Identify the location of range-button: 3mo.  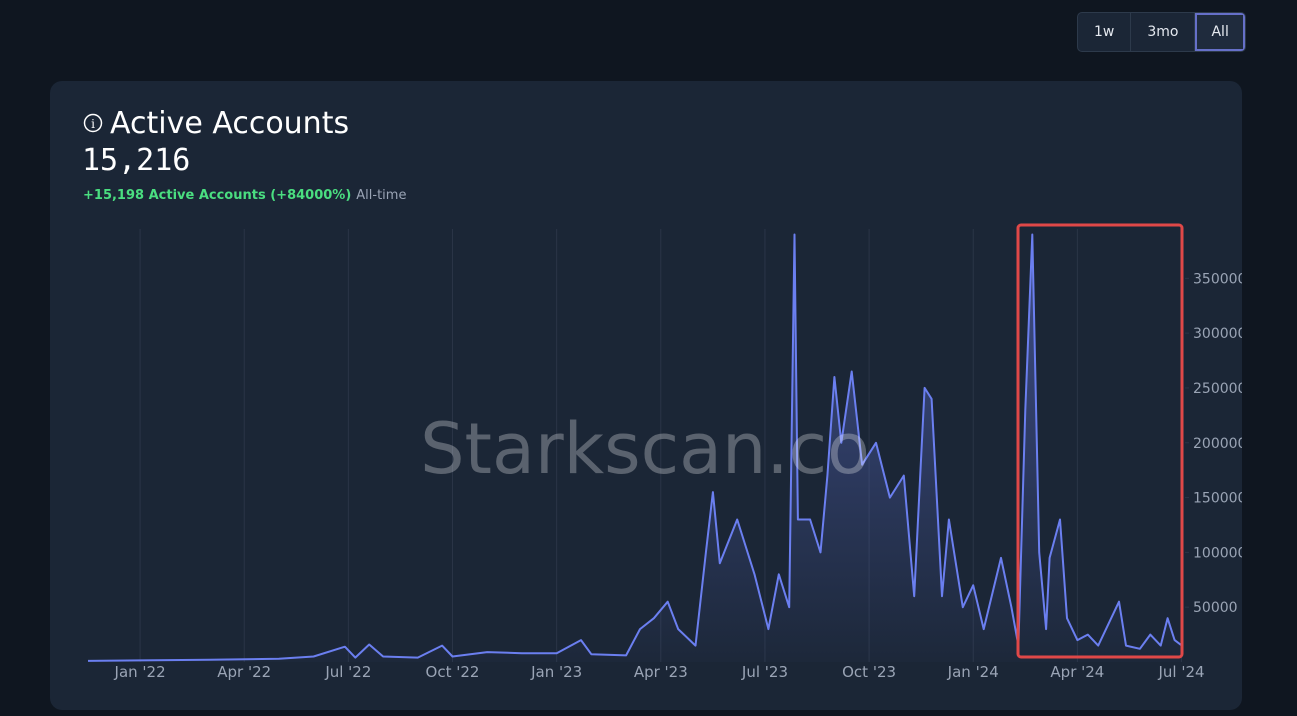
(1162, 32).